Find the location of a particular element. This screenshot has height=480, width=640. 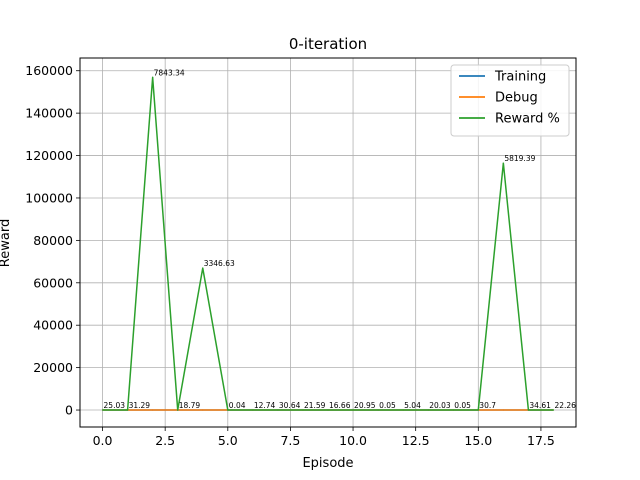

y-tick-label: 160000 is located at coordinates (49, 70).